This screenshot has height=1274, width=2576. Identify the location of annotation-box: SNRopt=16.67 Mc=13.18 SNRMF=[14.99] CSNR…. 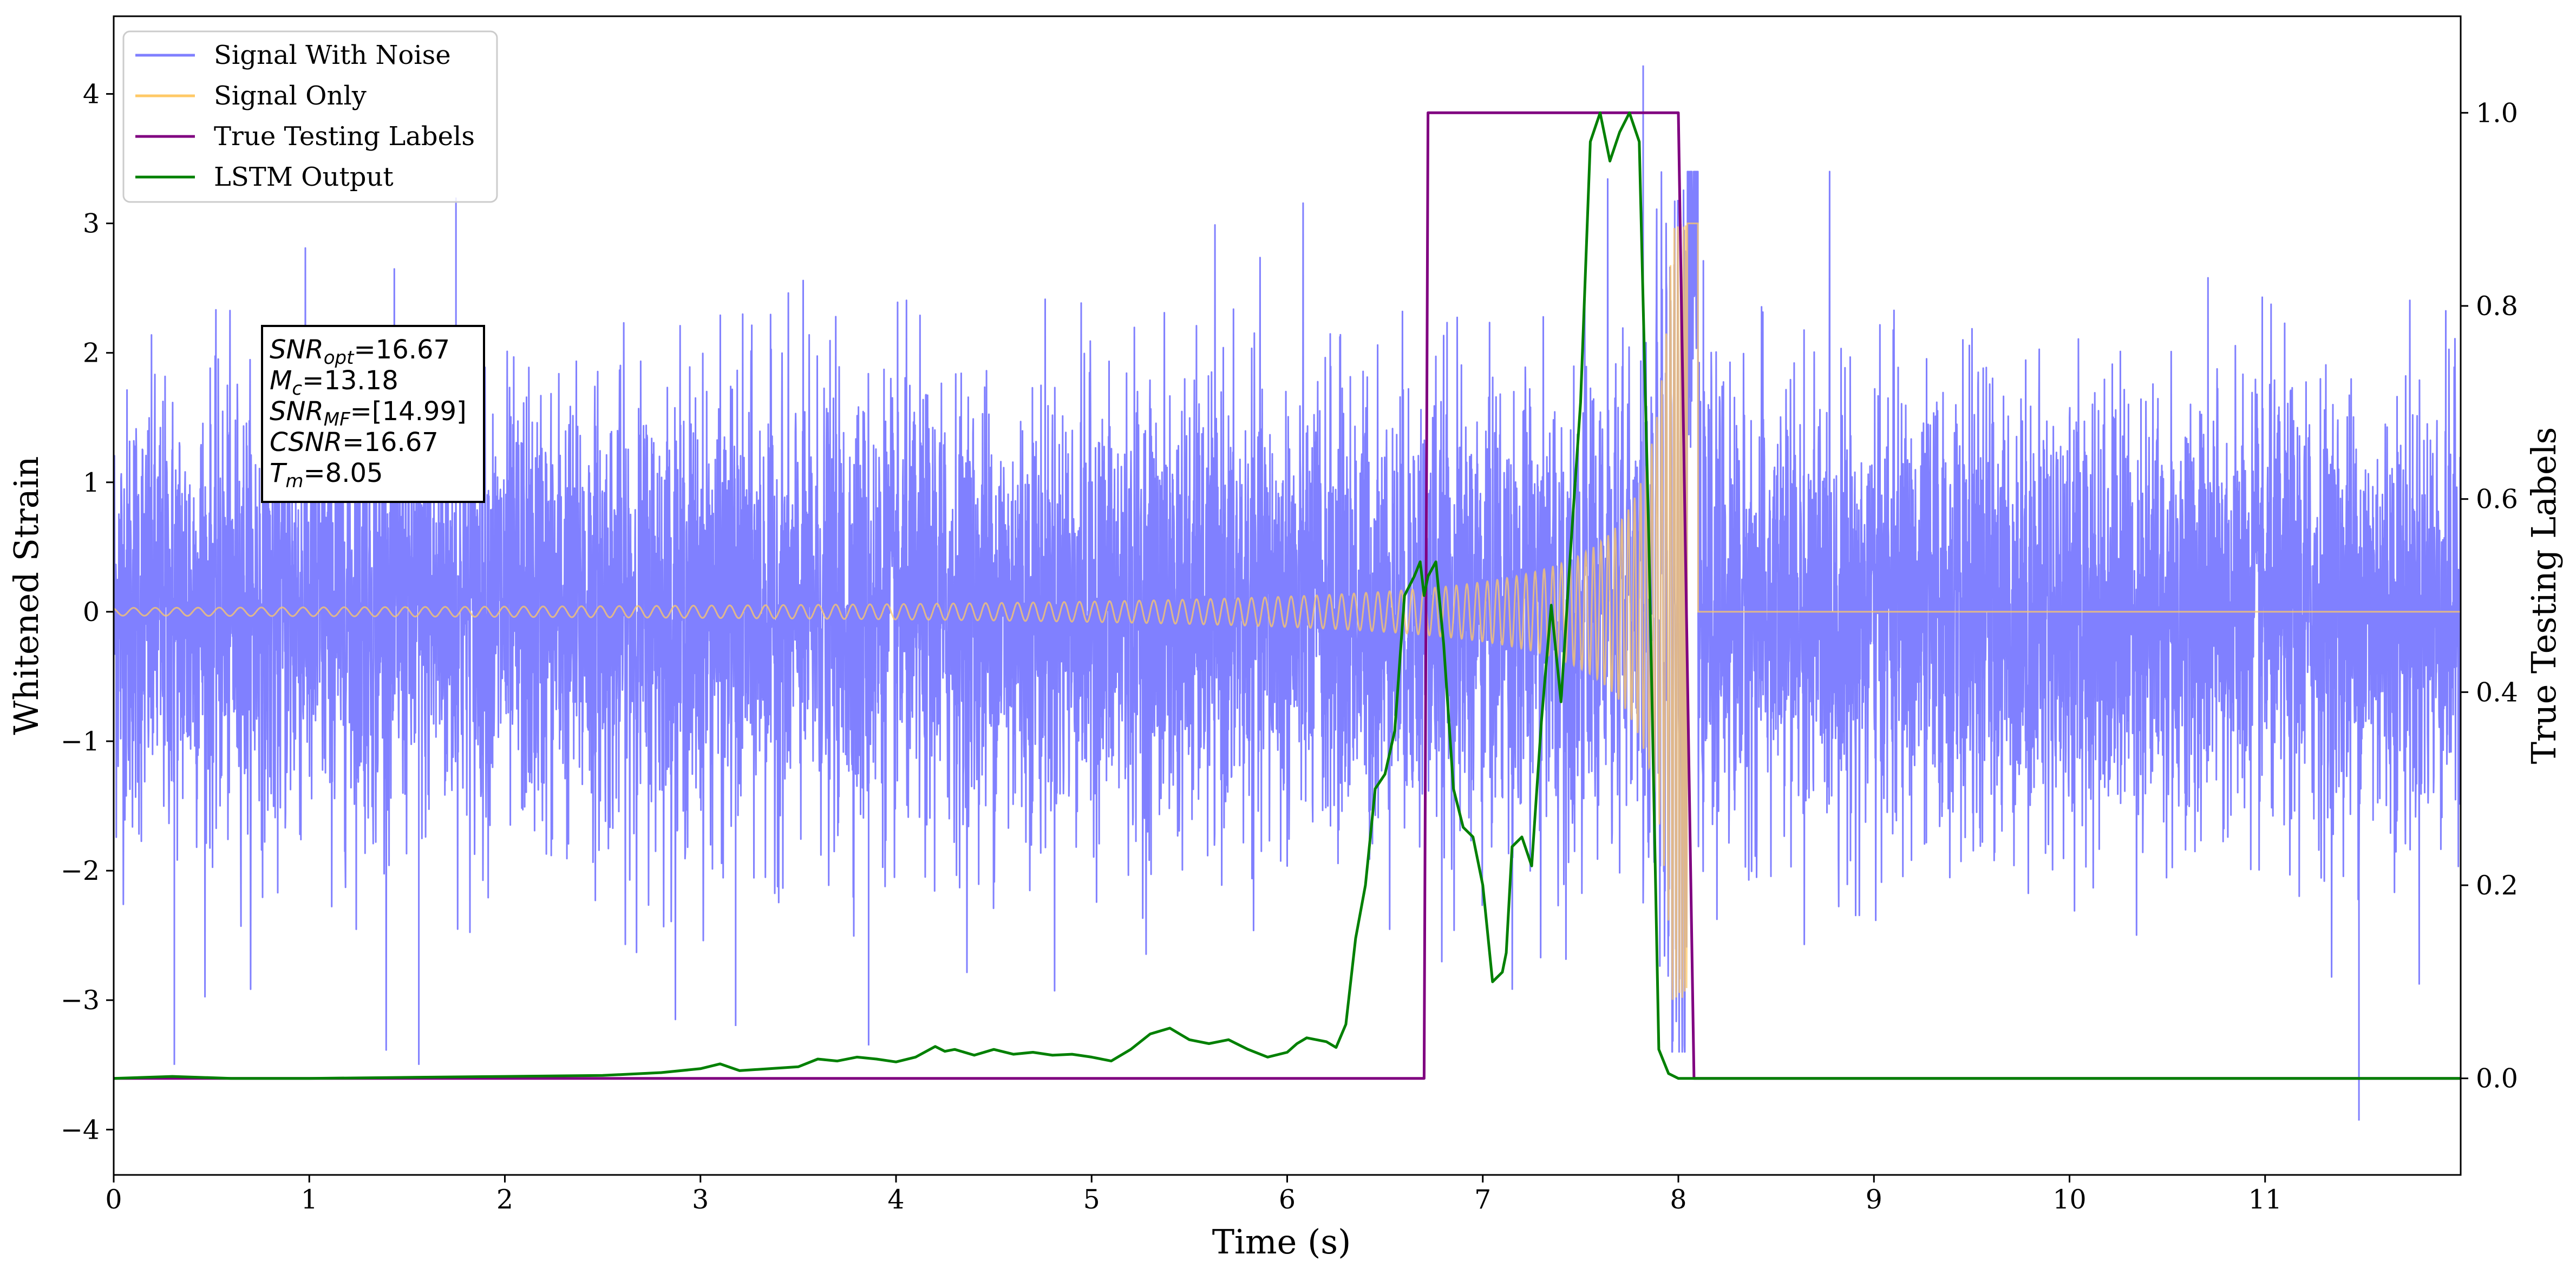
(373, 414).